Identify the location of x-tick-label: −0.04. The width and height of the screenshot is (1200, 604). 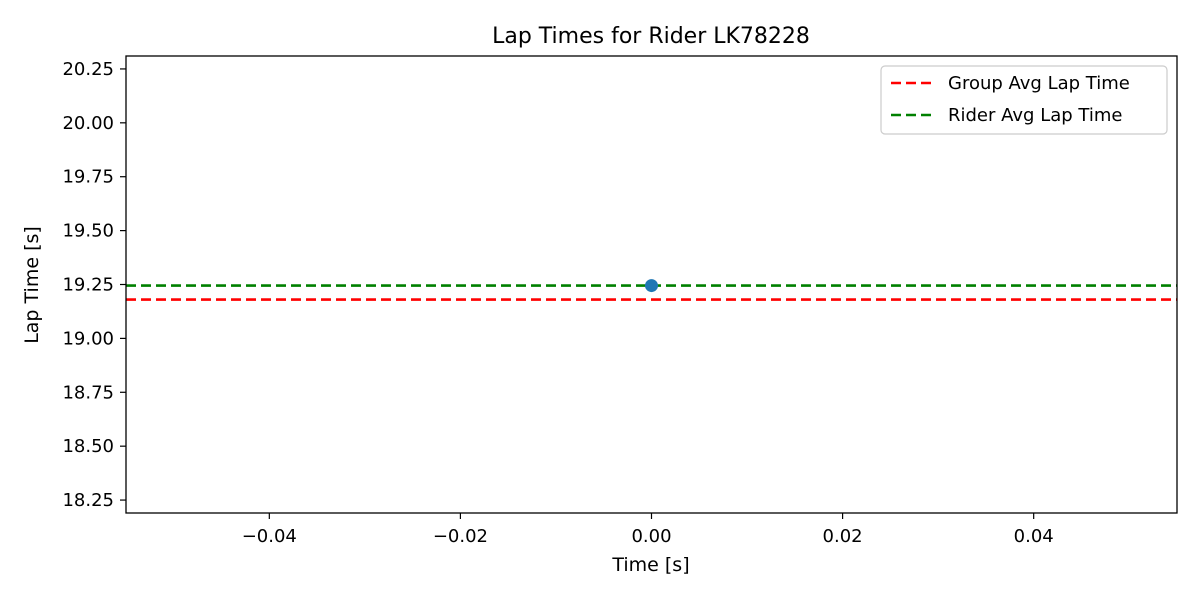
(269, 536).